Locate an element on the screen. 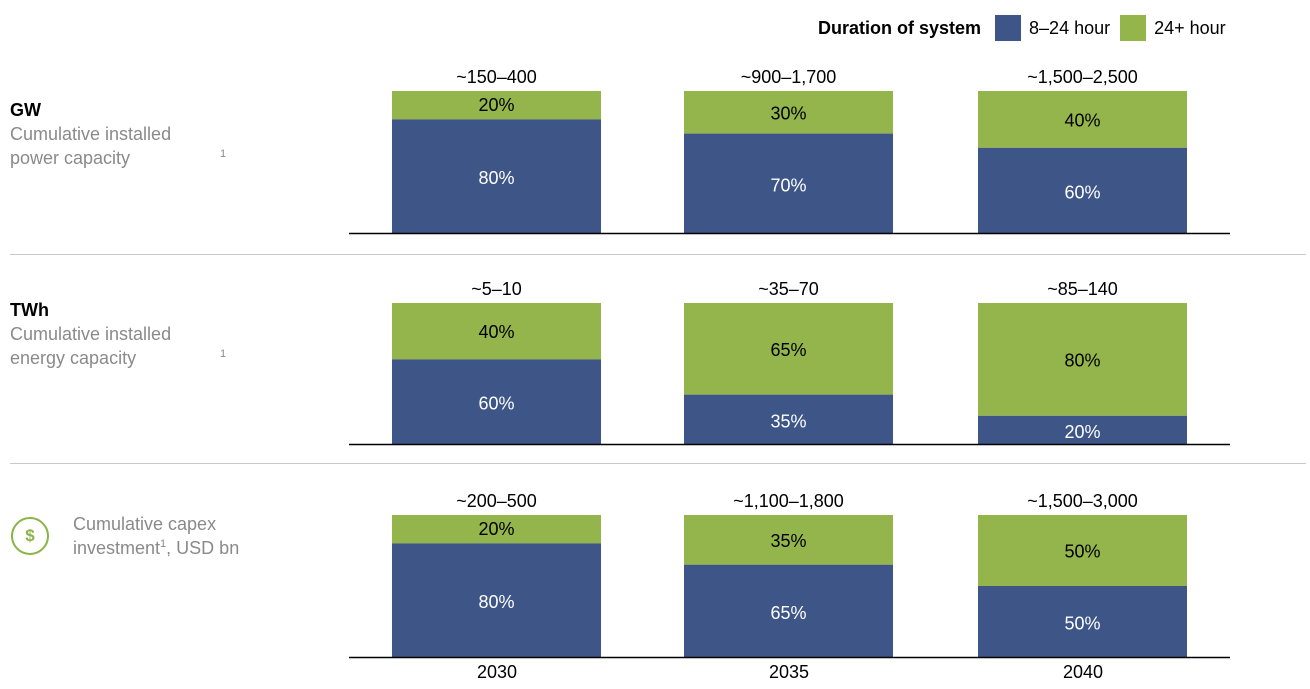 The height and width of the screenshot is (689, 1310). panel-desc-capex-line2: investment1, USD bn is located at coordinates (156, 548).